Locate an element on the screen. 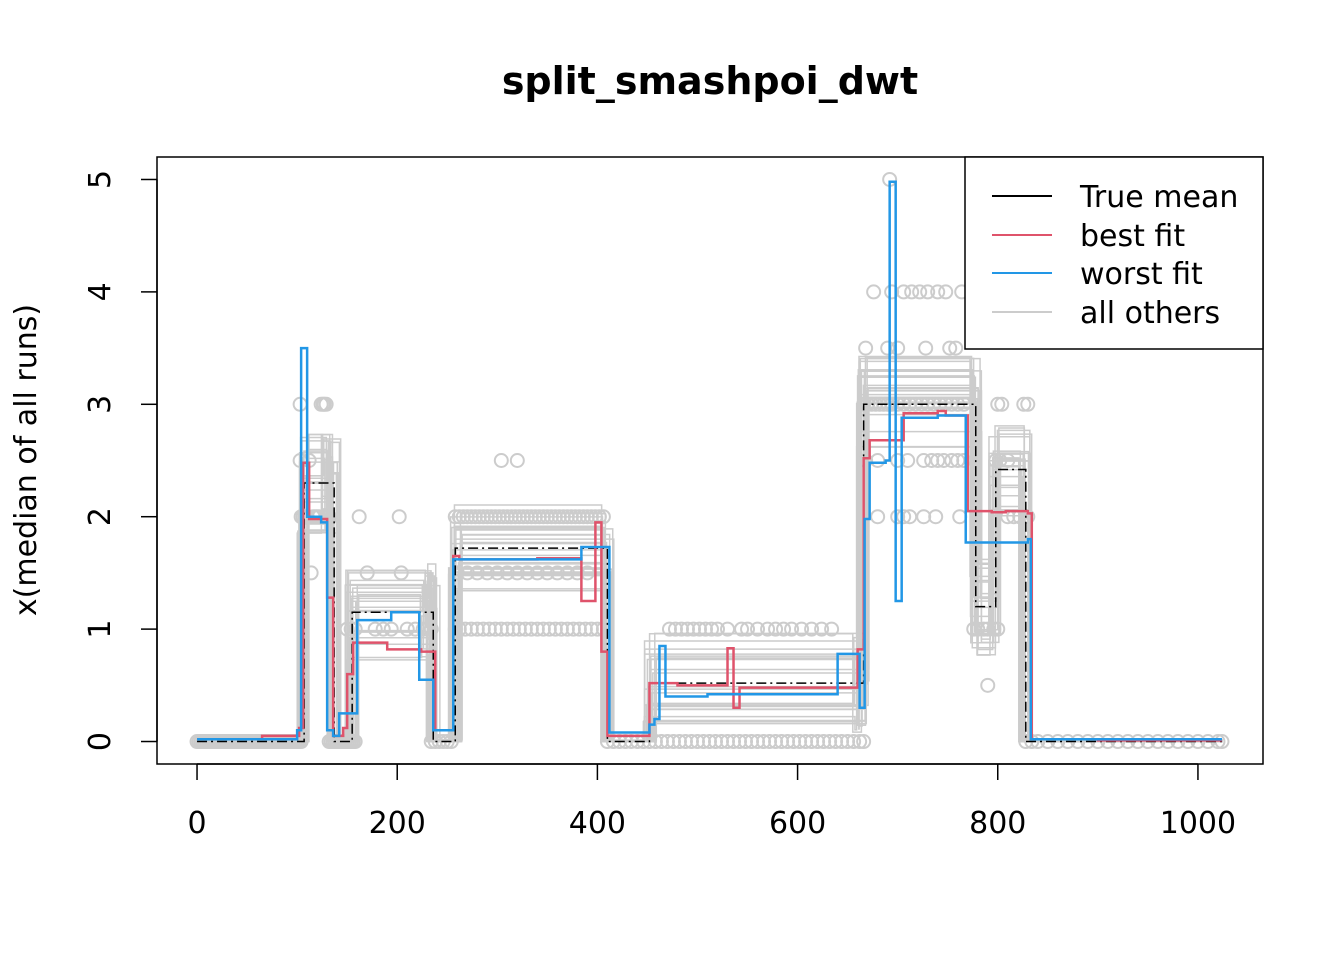 The height and width of the screenshot is (960, 1344). x-tick-label: 800 is located at coordinates (997, 823).